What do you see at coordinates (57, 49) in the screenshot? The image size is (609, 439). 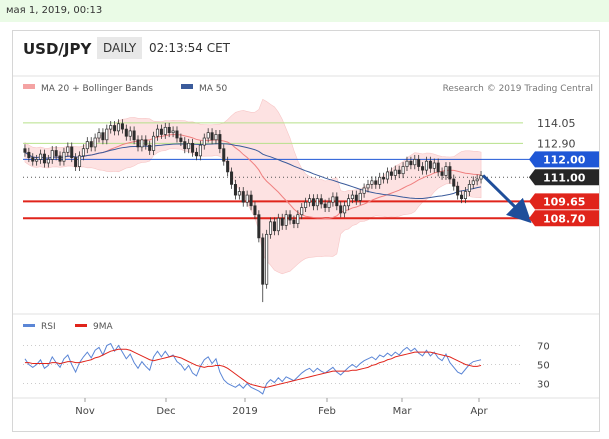 I see `symbol-title: USD/JPY` at bounding box center [57, 49].